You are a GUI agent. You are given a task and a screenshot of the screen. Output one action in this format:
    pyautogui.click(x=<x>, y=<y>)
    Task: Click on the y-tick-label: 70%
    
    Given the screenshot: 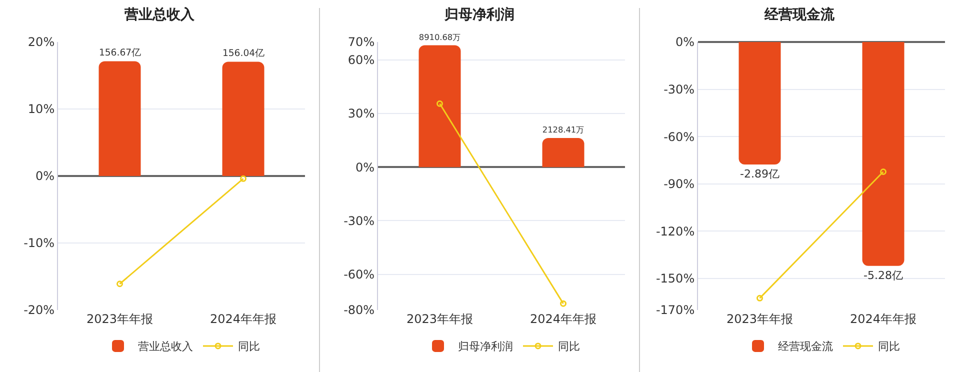 What is the action you would take?
    pyautogui.click(x=361, y=42)
    